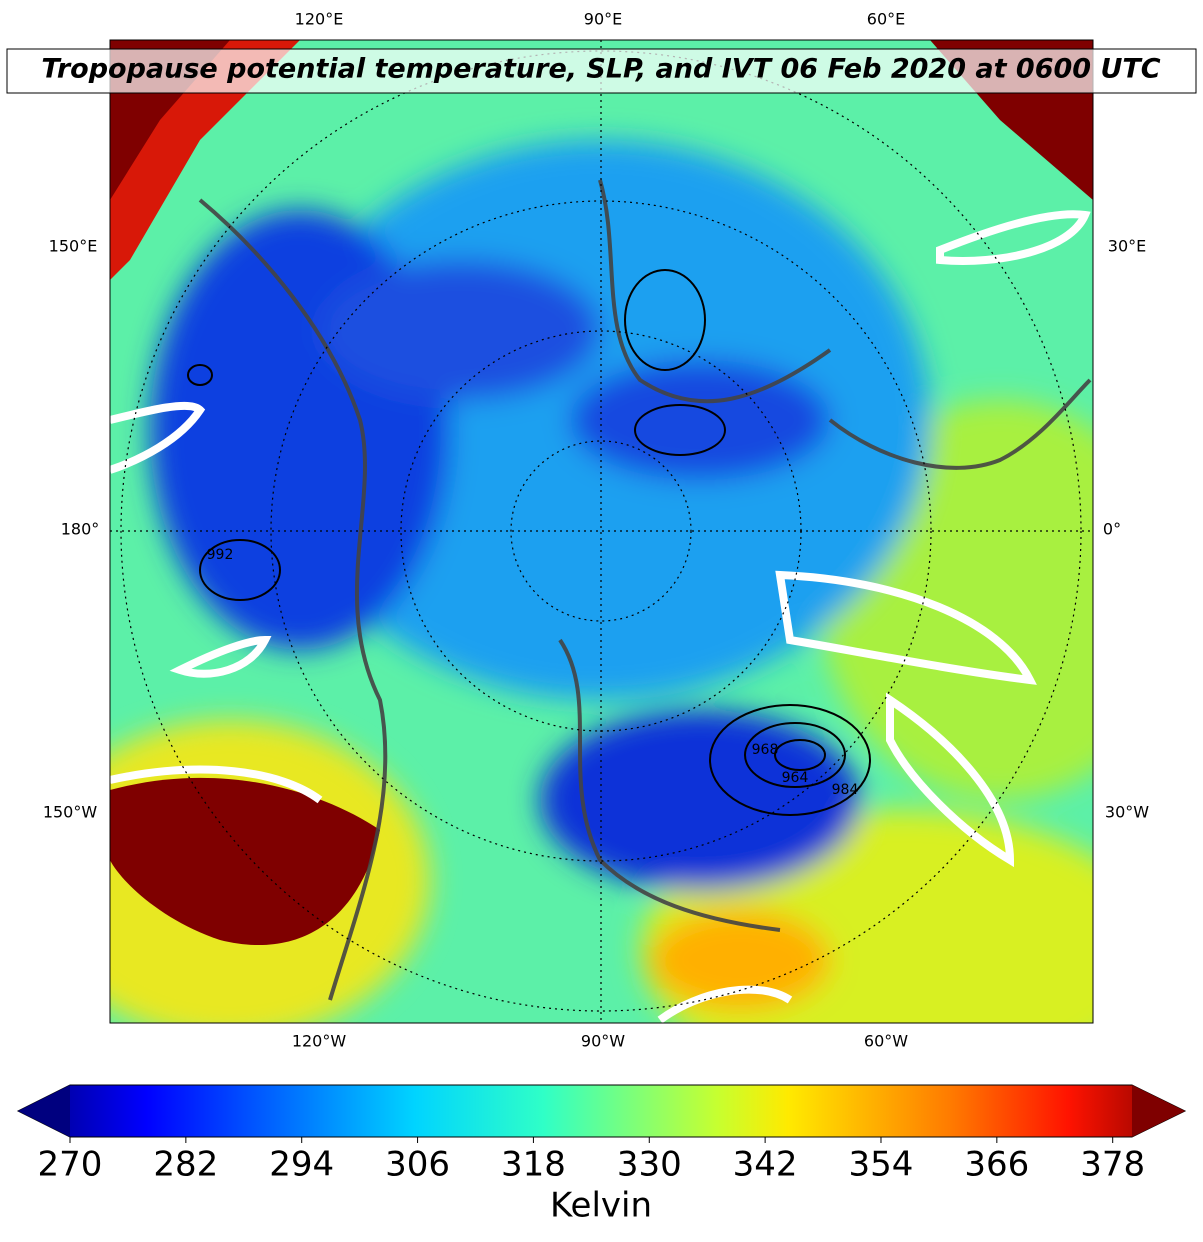 This screenshot has height=1242, width=1203. Describe the element at coordinates (795, 778) in the screenshot. I see `contour-label: 964` at that location.